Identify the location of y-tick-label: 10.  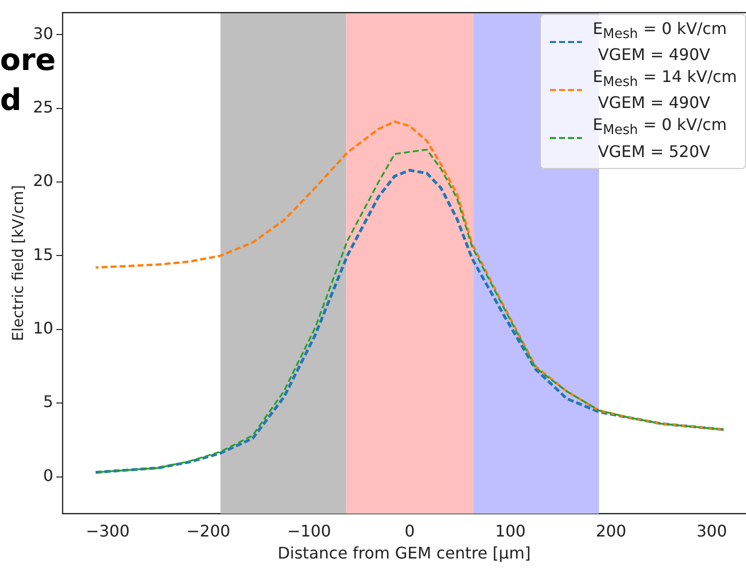
(43, 328).